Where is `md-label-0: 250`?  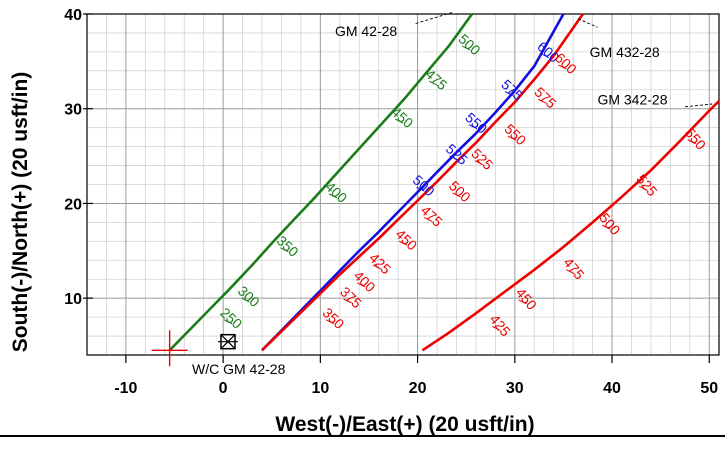
md-label-0: 250 is located at coordinates (231, 318).